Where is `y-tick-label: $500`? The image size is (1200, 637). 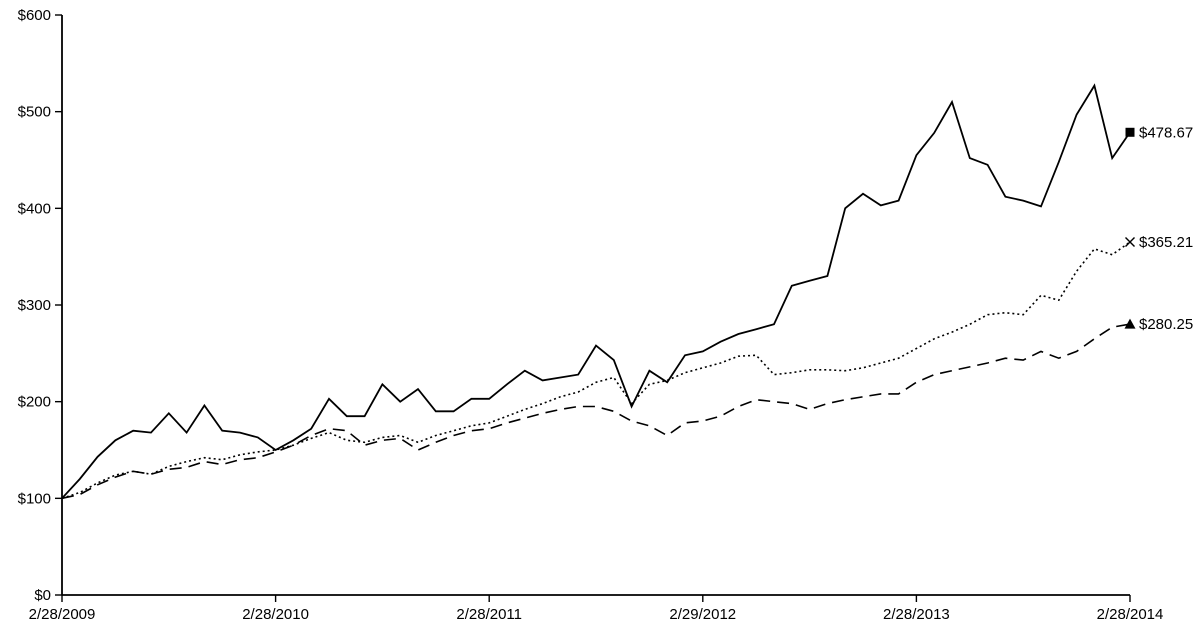 y-tick-label: $500 is located at coordinates (34, 112).